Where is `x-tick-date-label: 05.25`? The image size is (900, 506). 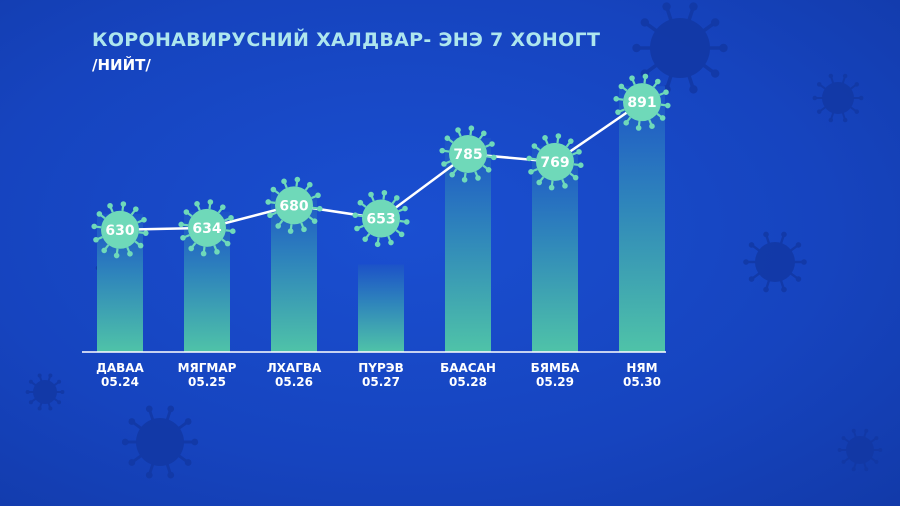 x-tick-date-label: 05.25 is located at coordinates (207, 382).